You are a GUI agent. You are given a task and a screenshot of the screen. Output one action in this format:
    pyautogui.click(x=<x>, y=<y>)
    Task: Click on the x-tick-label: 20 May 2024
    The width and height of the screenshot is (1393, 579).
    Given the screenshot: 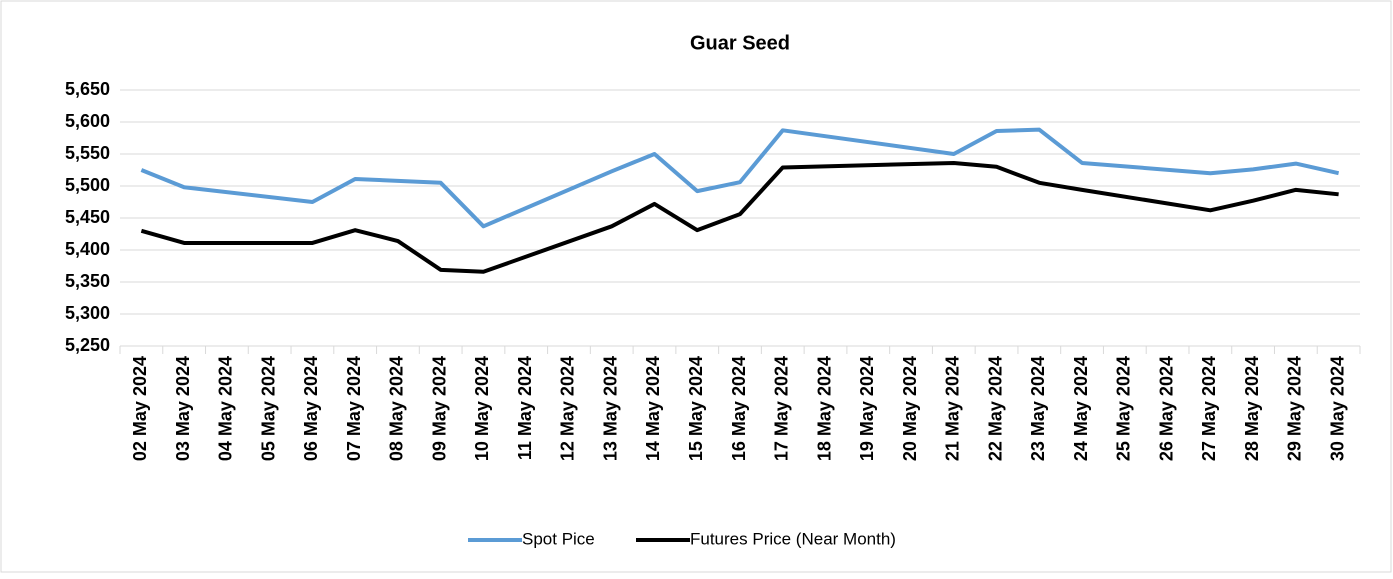 What is the action you would take?
    pyautogui.click(x=910, y=408)
    